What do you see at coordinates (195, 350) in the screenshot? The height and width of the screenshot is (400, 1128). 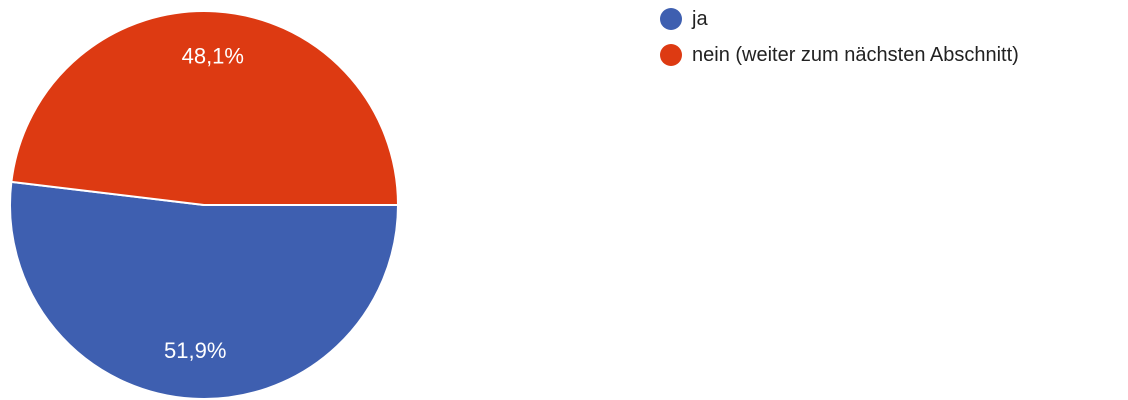 I see `slice-label-ja: 51,9%` at bounding box center [195, 350].